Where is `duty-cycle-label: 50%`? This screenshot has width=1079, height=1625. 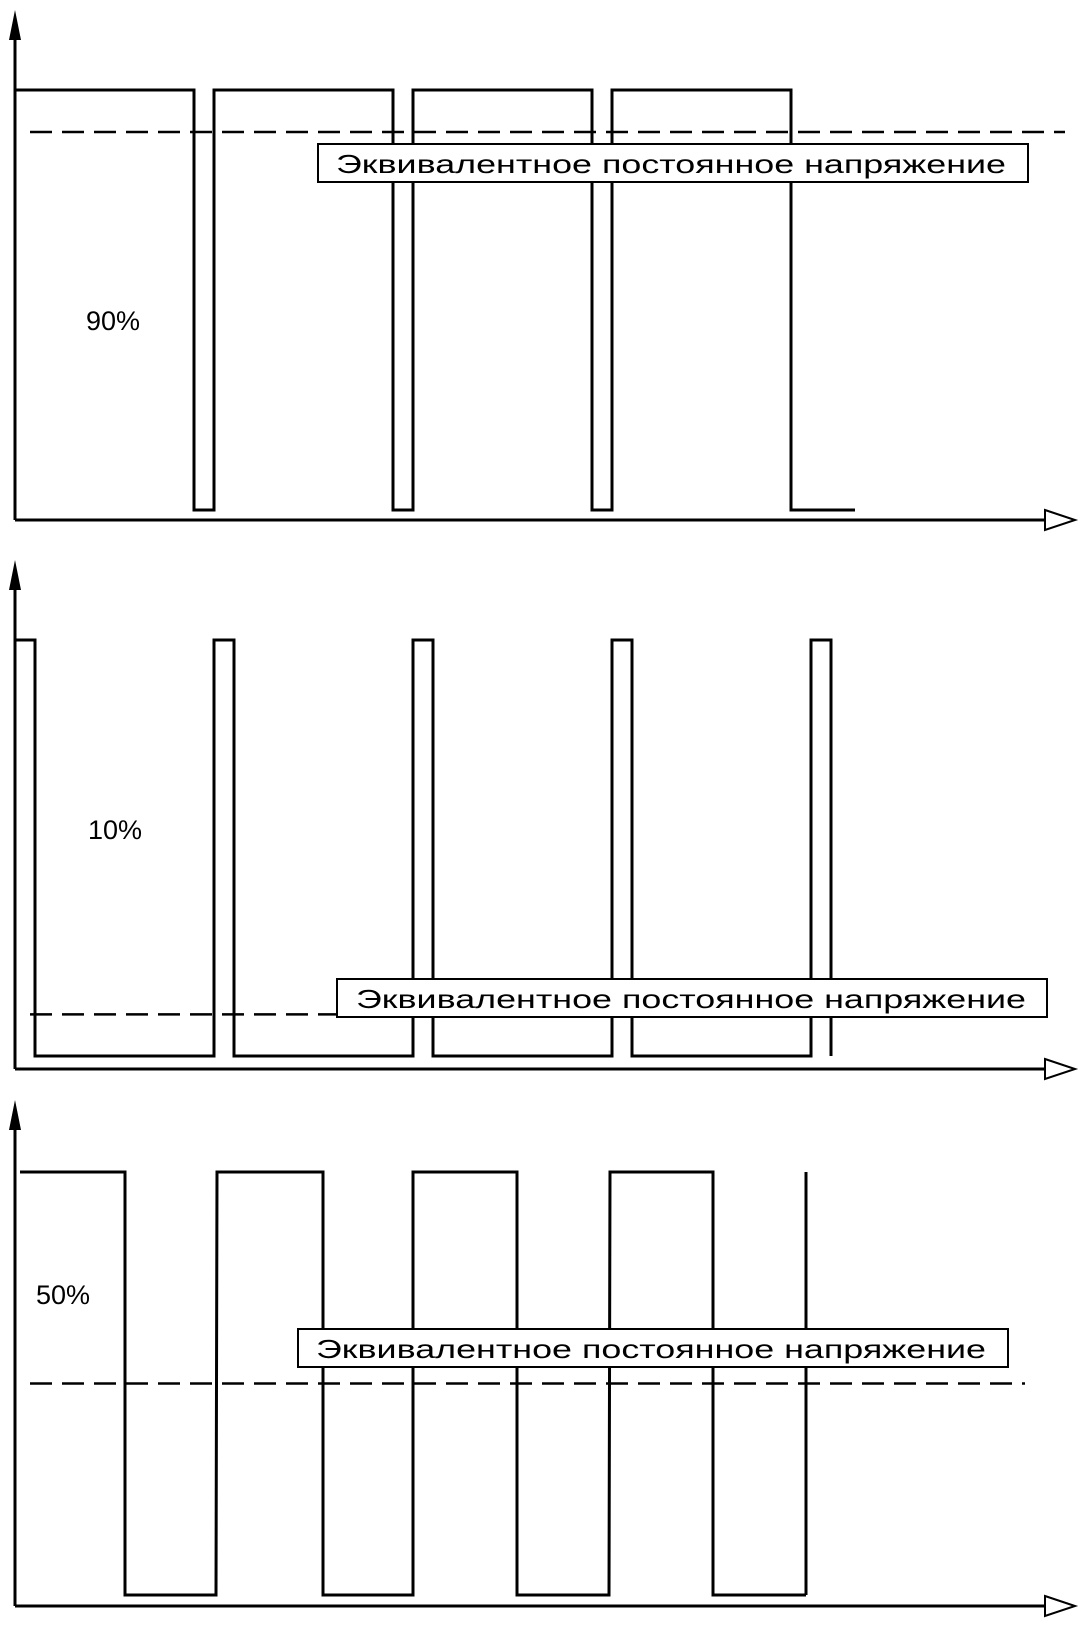 duty-cycle-label: 50% is located at coordinates (63, 1295).